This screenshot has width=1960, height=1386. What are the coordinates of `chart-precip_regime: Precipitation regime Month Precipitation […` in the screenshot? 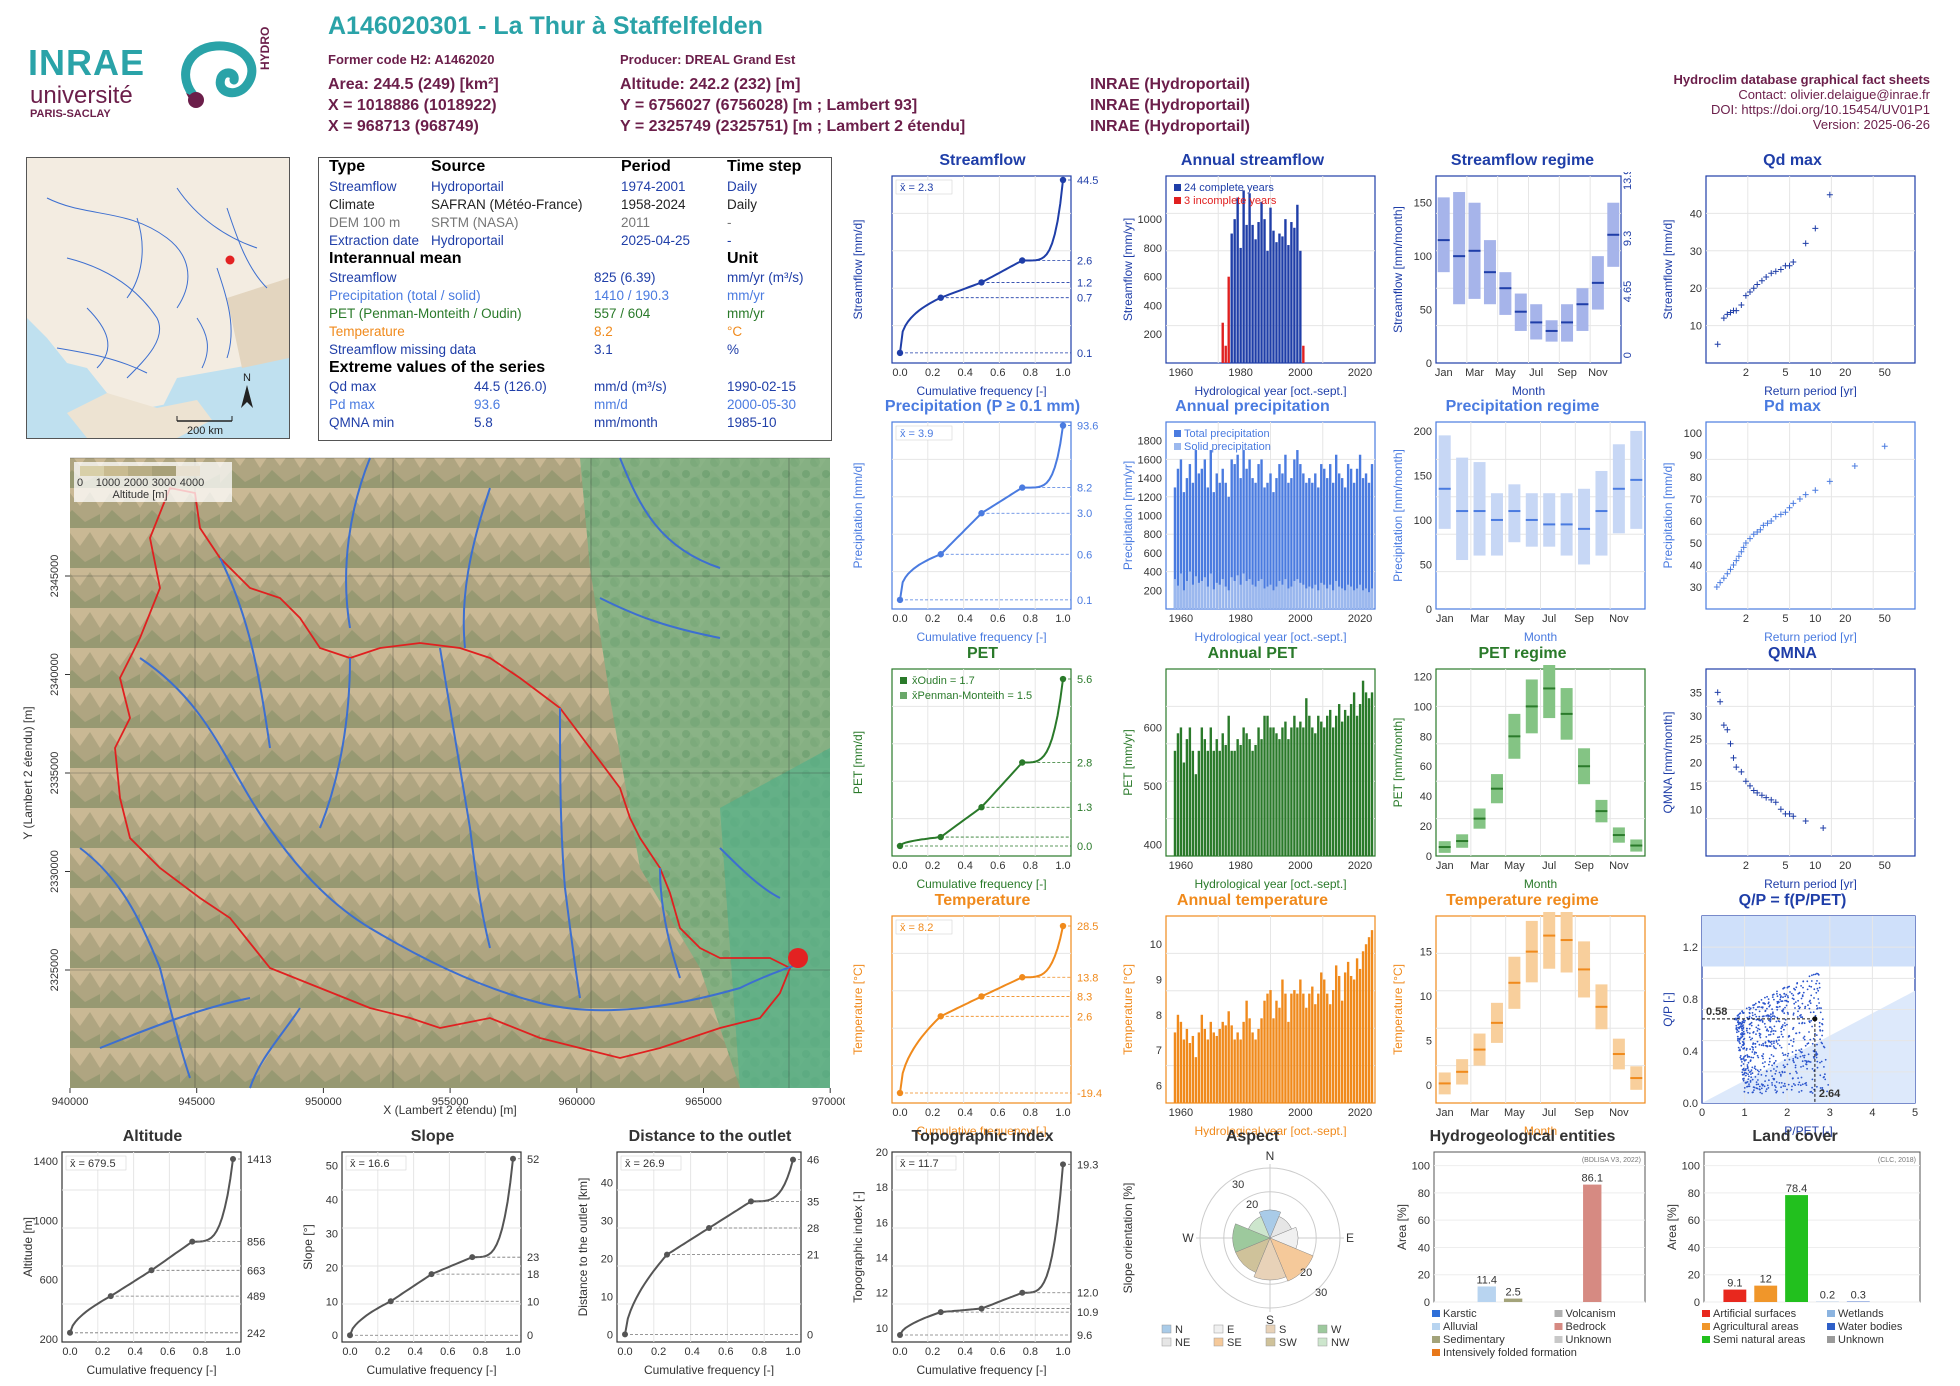 It's located at (1522, 520).